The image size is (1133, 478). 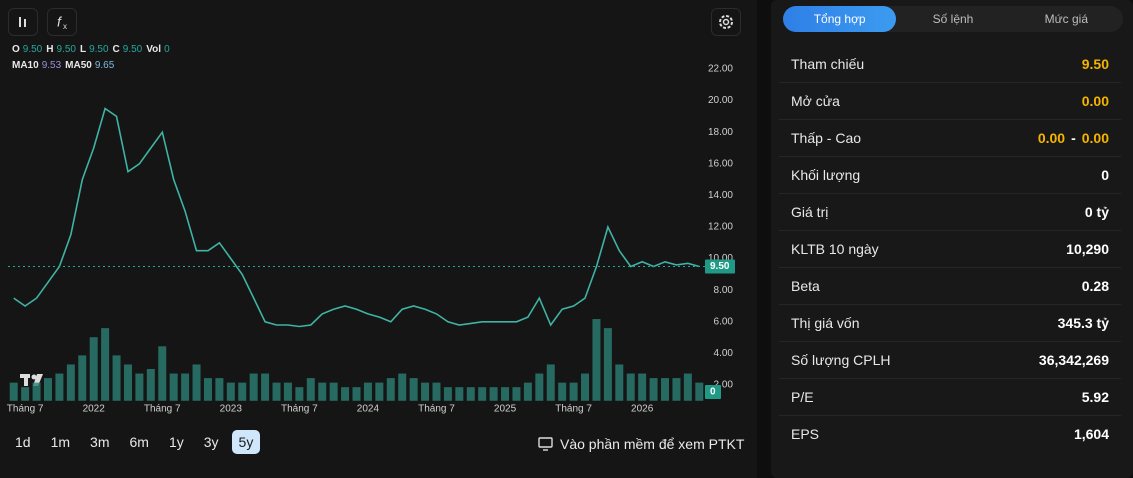 I want to click on x-tick-label: 2024, so click(x=368, y=409).